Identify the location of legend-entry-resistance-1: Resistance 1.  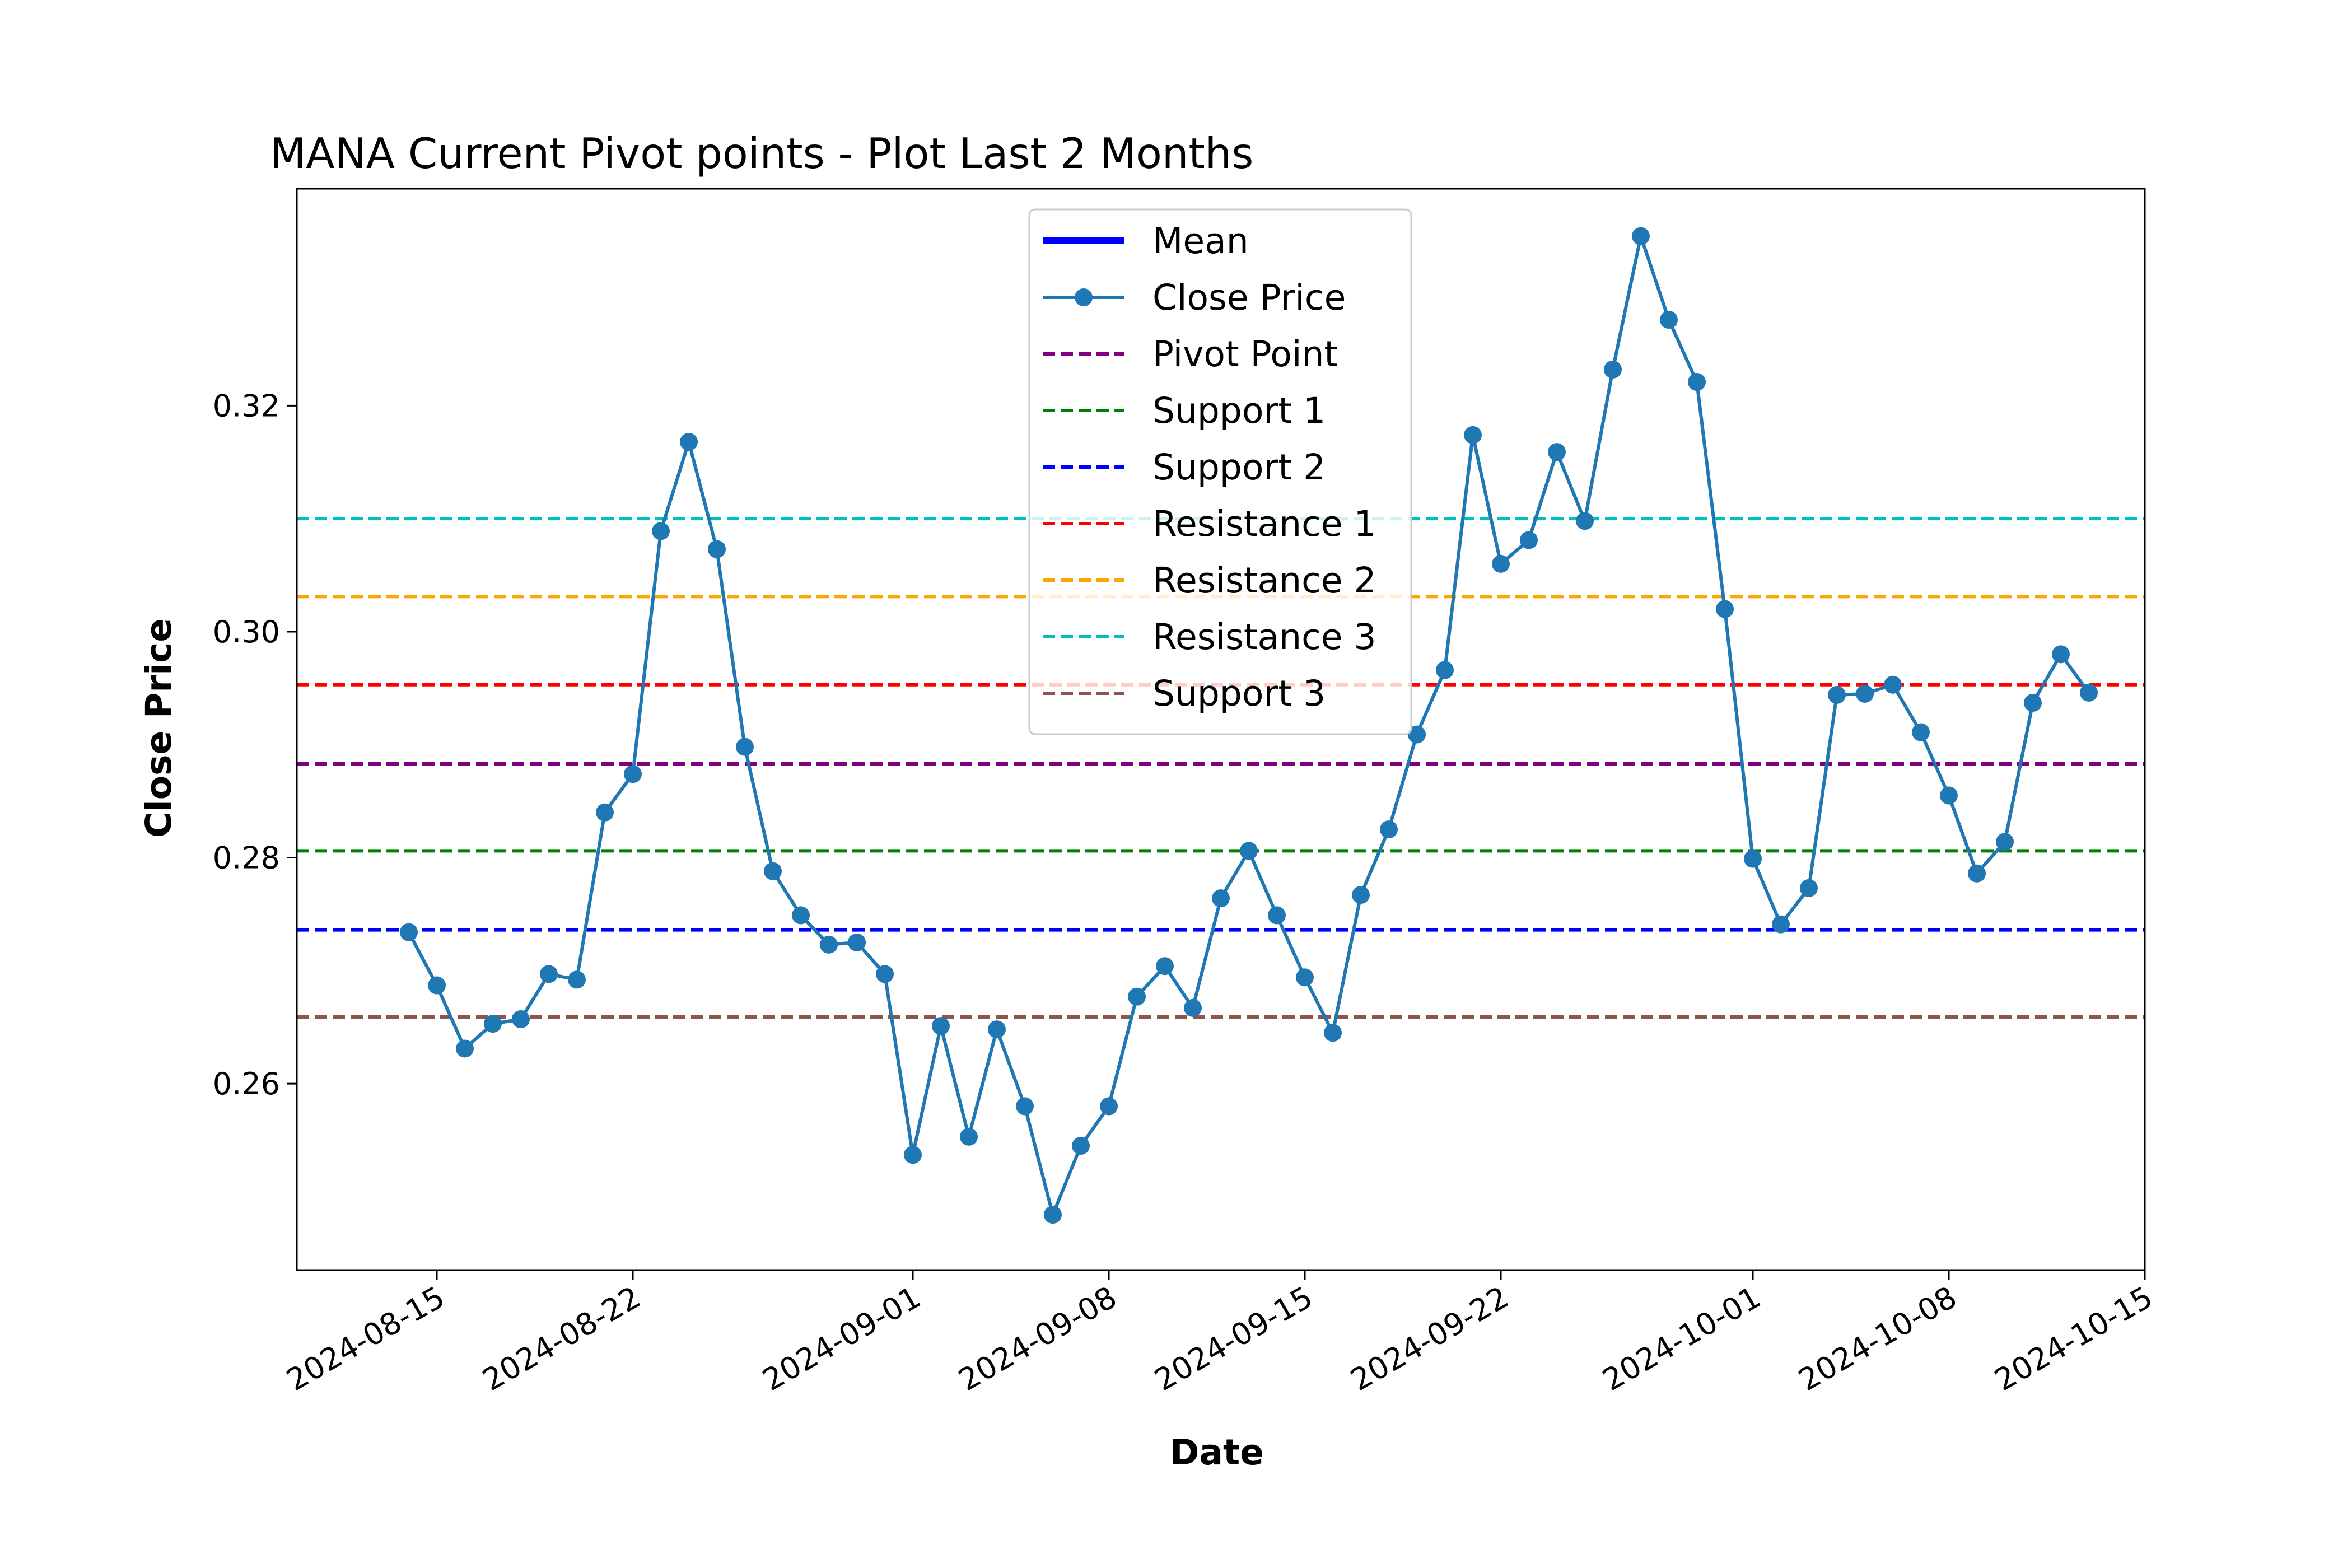
(1210, 524).